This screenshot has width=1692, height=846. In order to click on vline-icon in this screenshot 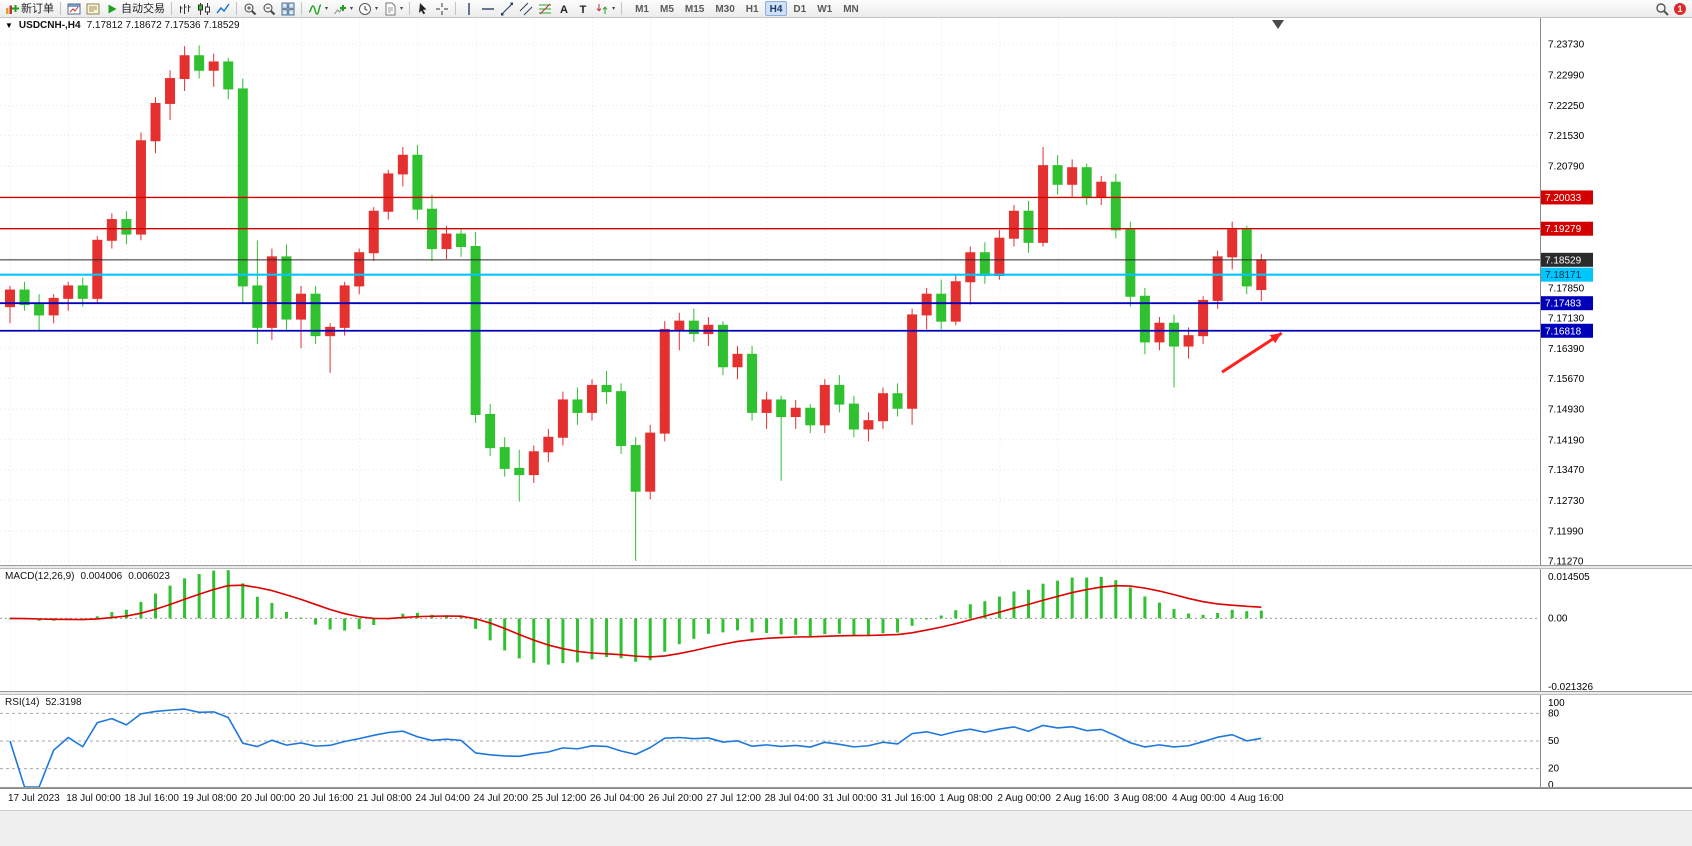, I will do `click(469, 9)`.